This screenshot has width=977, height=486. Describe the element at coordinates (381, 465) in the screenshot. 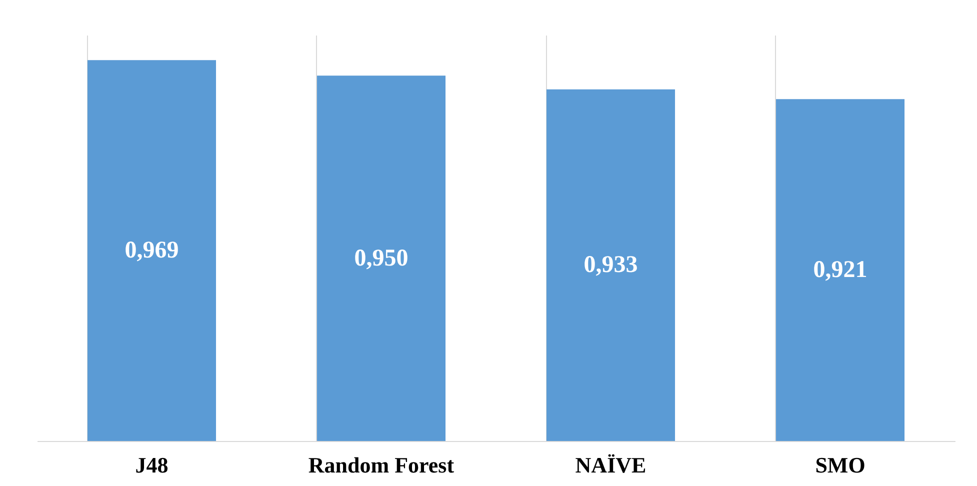

I see `x-tick-label: Random Forest` at that location.